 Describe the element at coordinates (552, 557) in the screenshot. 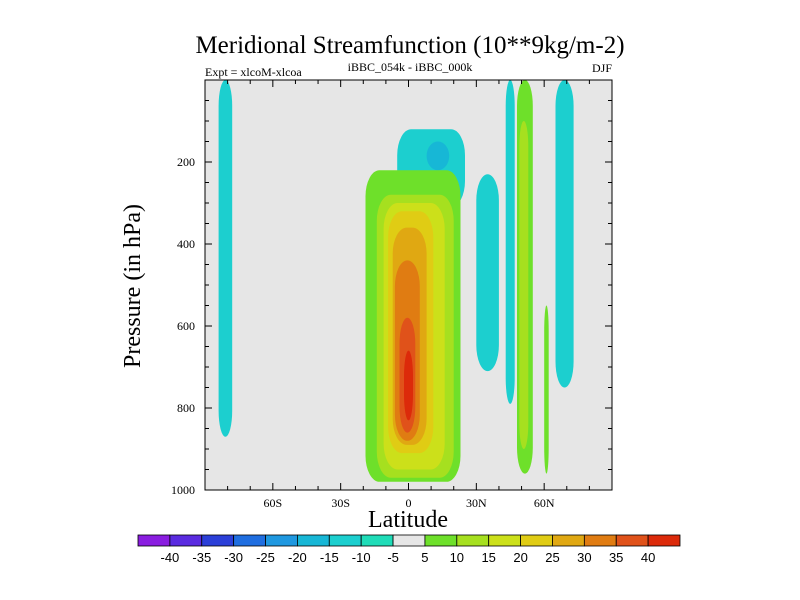

I see `colorbar-label-13: 25` at that location.